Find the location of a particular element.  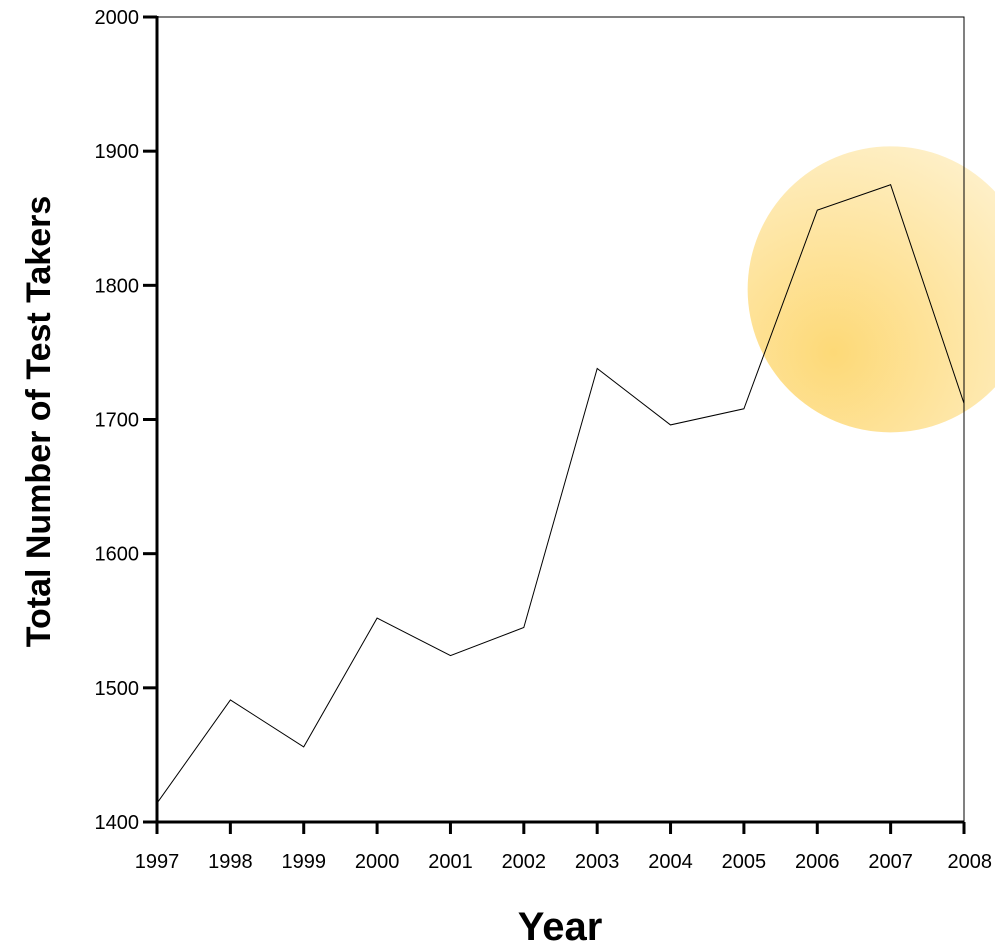

x-tick-label: 2003 is located at coordinates (597, 862).